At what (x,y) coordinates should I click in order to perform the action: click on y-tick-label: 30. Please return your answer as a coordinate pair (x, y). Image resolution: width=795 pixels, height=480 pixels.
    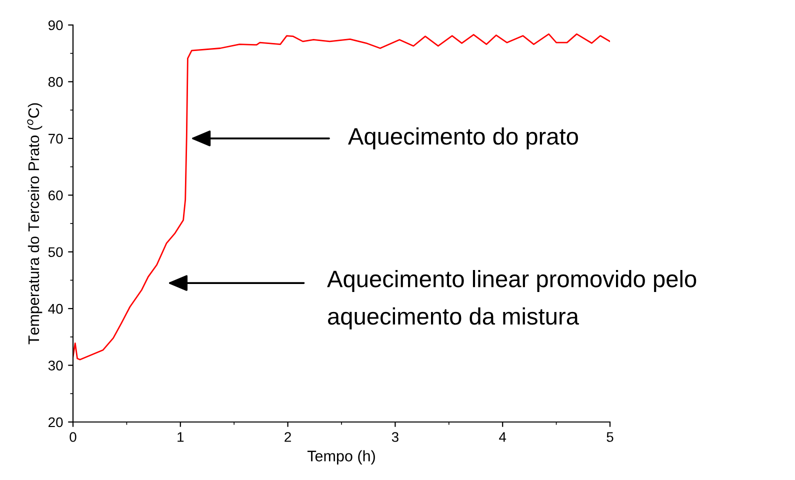
    Looking at the image, I should click on (55, 365).